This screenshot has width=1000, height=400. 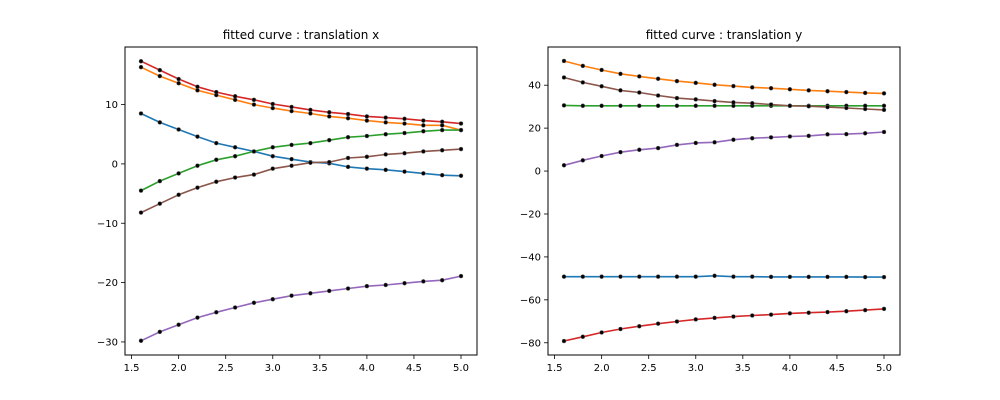 What do you see at coordinates (534, 86) in the screenshot?
I see `y-tick-label: 40` at bounding box center [534, 86].